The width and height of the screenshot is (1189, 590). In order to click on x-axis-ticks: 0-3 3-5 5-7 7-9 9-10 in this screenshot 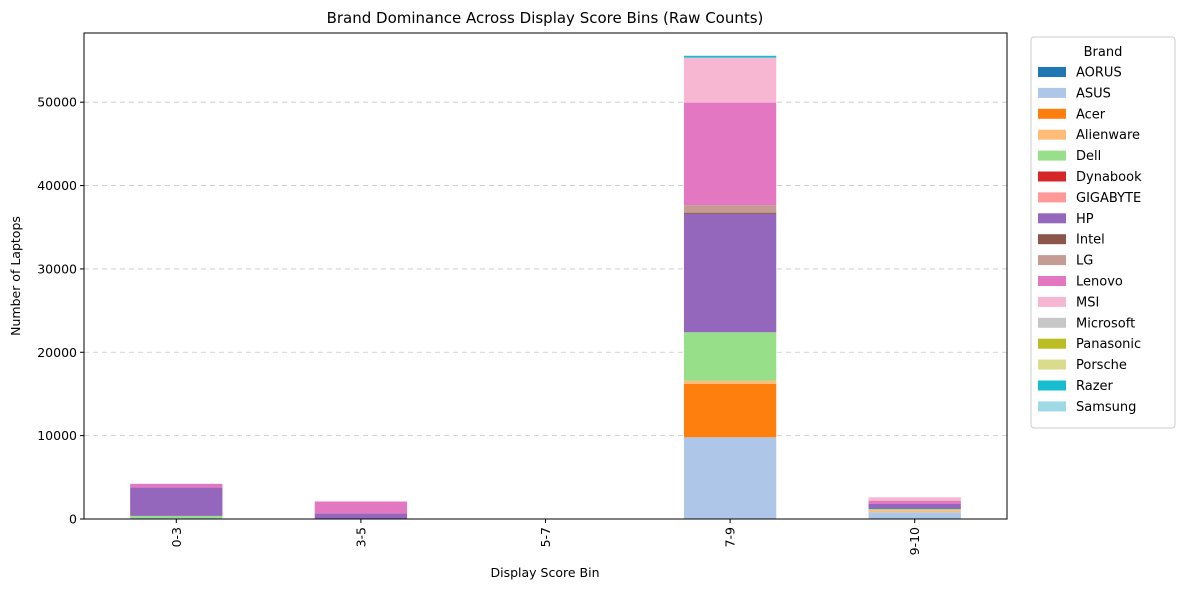, I will do `click(545, 537)`.